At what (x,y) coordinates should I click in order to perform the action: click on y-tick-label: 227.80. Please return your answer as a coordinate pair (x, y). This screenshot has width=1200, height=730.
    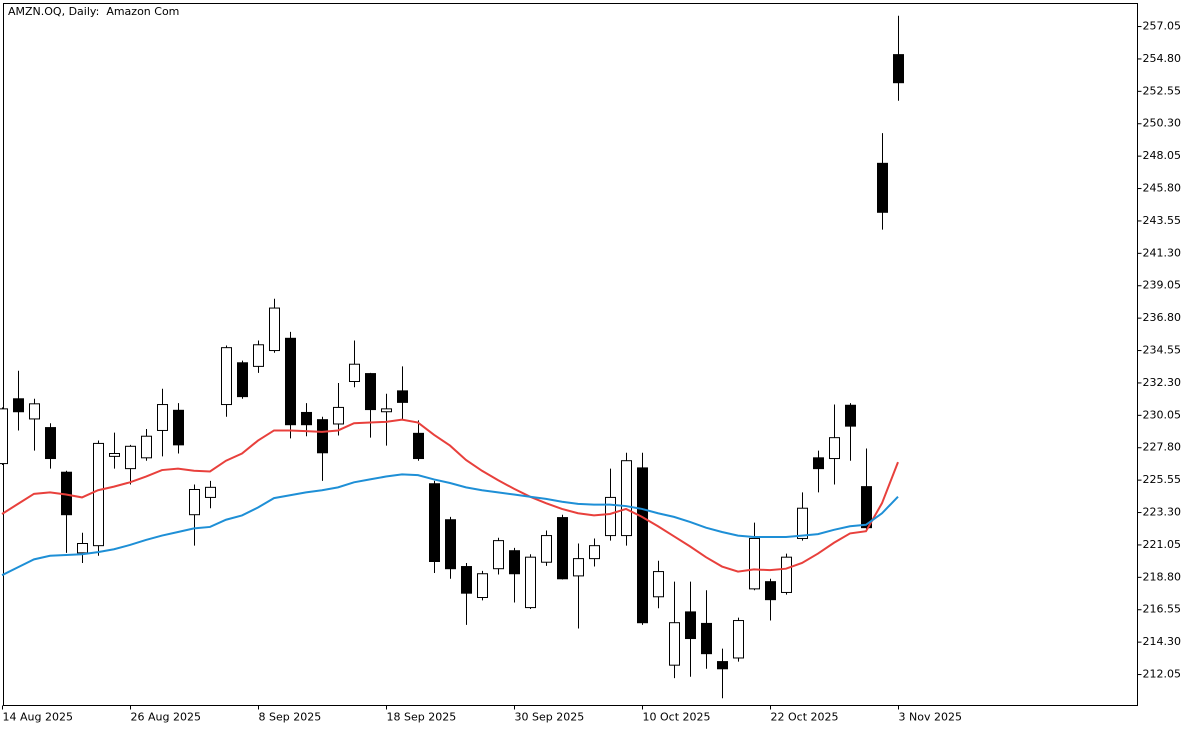
    Looking at the image, I should click on (1162, 447).